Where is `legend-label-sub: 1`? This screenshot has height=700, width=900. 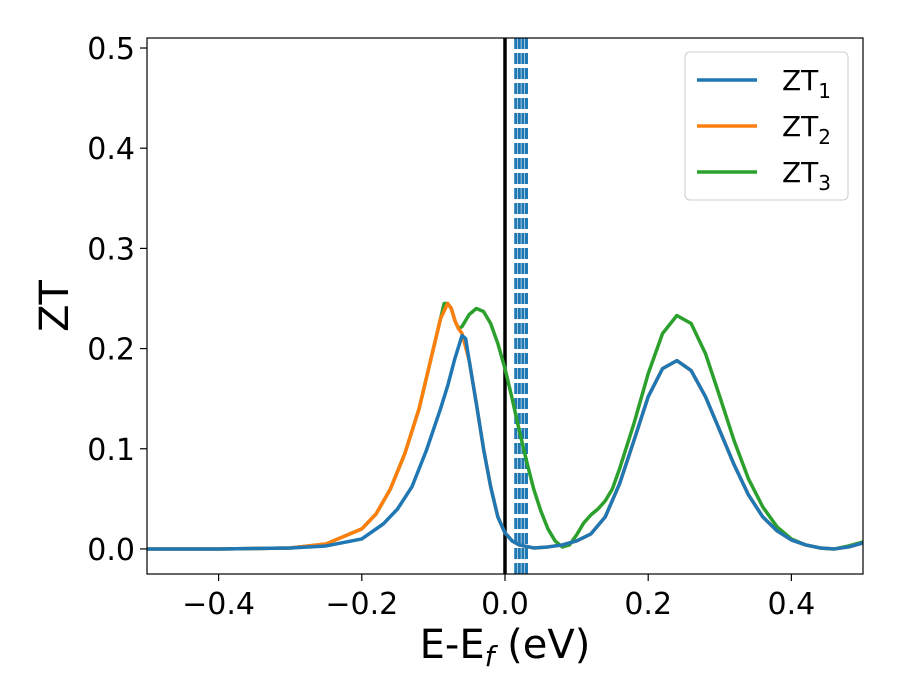
legend-label-sub: 1 is located at coordinates (824, 91).